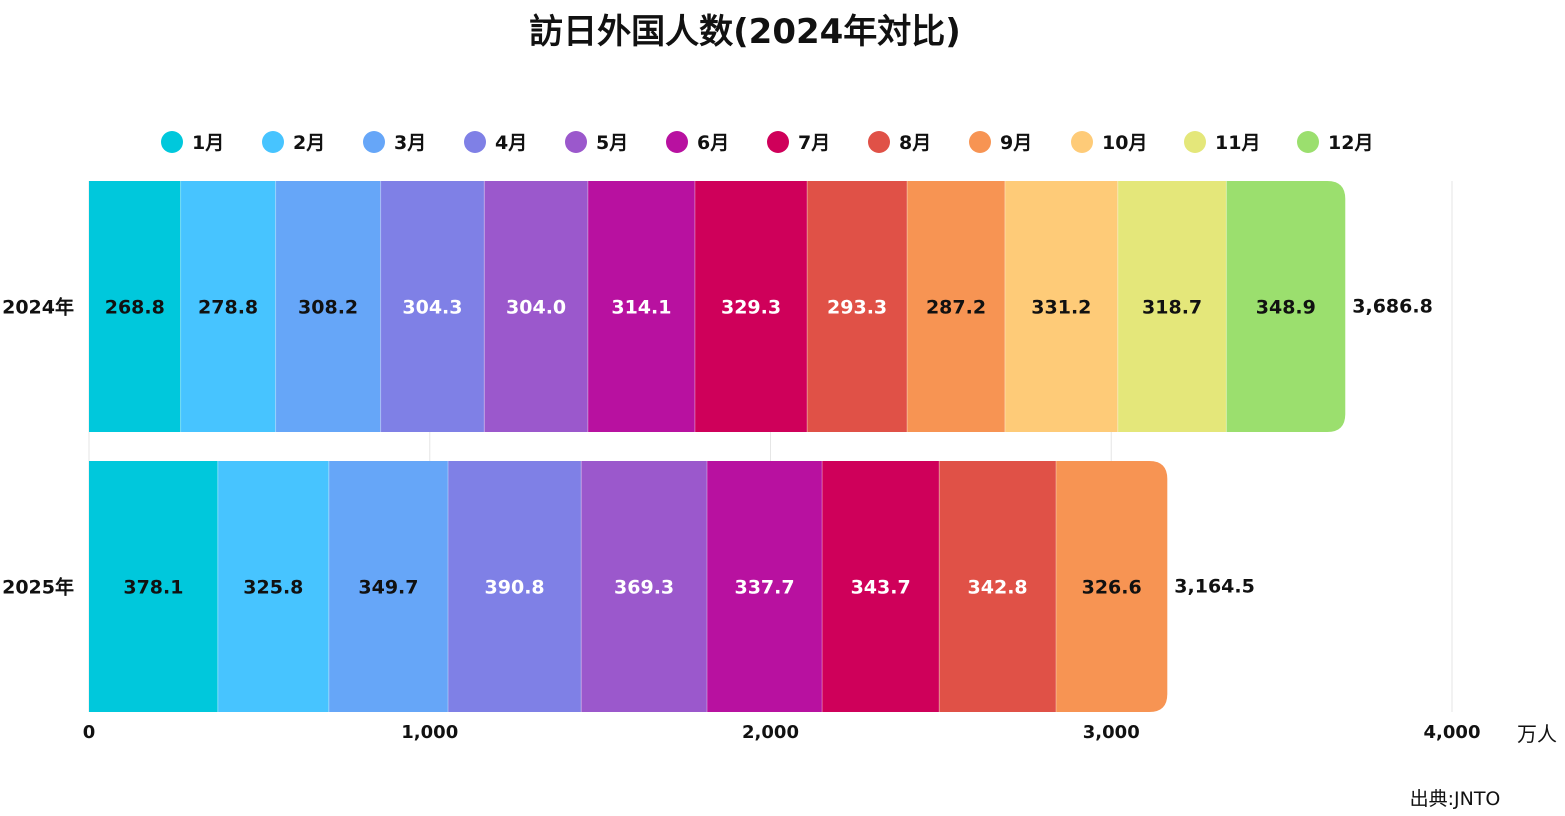 This screenshot has height=816, width=1565. I want to click on x-tick-label: 4,000, so click(1452, 732).